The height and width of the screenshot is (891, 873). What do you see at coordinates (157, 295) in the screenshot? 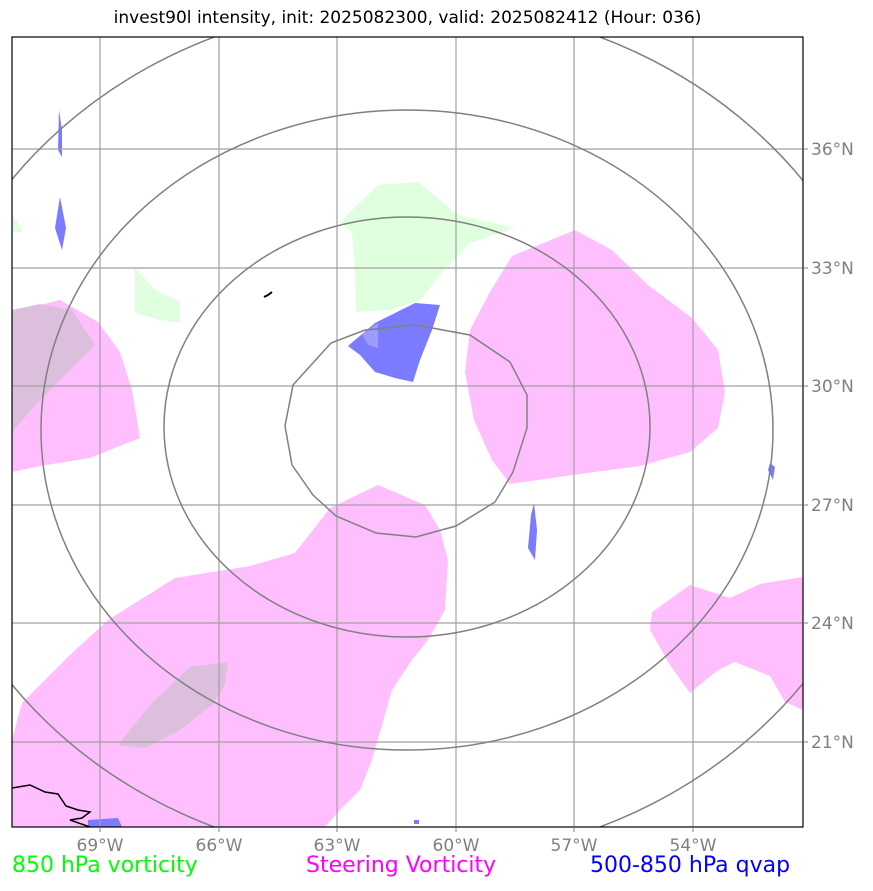
I see `vorticity-850-area-west` at bounding box center [157, 295].